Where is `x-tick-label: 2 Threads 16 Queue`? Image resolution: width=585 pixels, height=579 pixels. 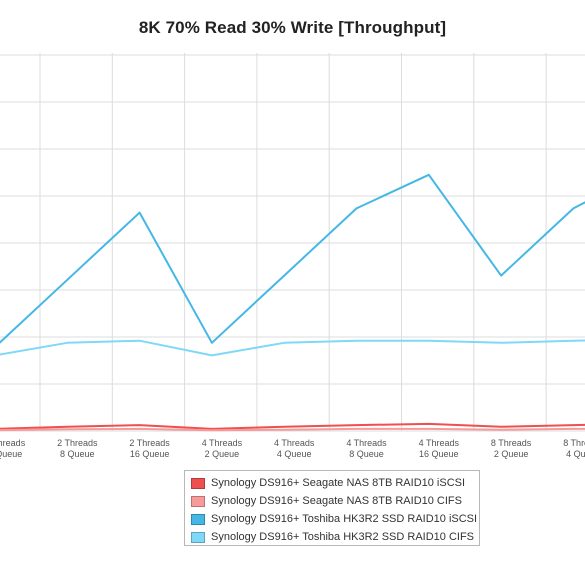
x-tick-label: 2 Threads 16 Queue is located at coordinates (149, 448).